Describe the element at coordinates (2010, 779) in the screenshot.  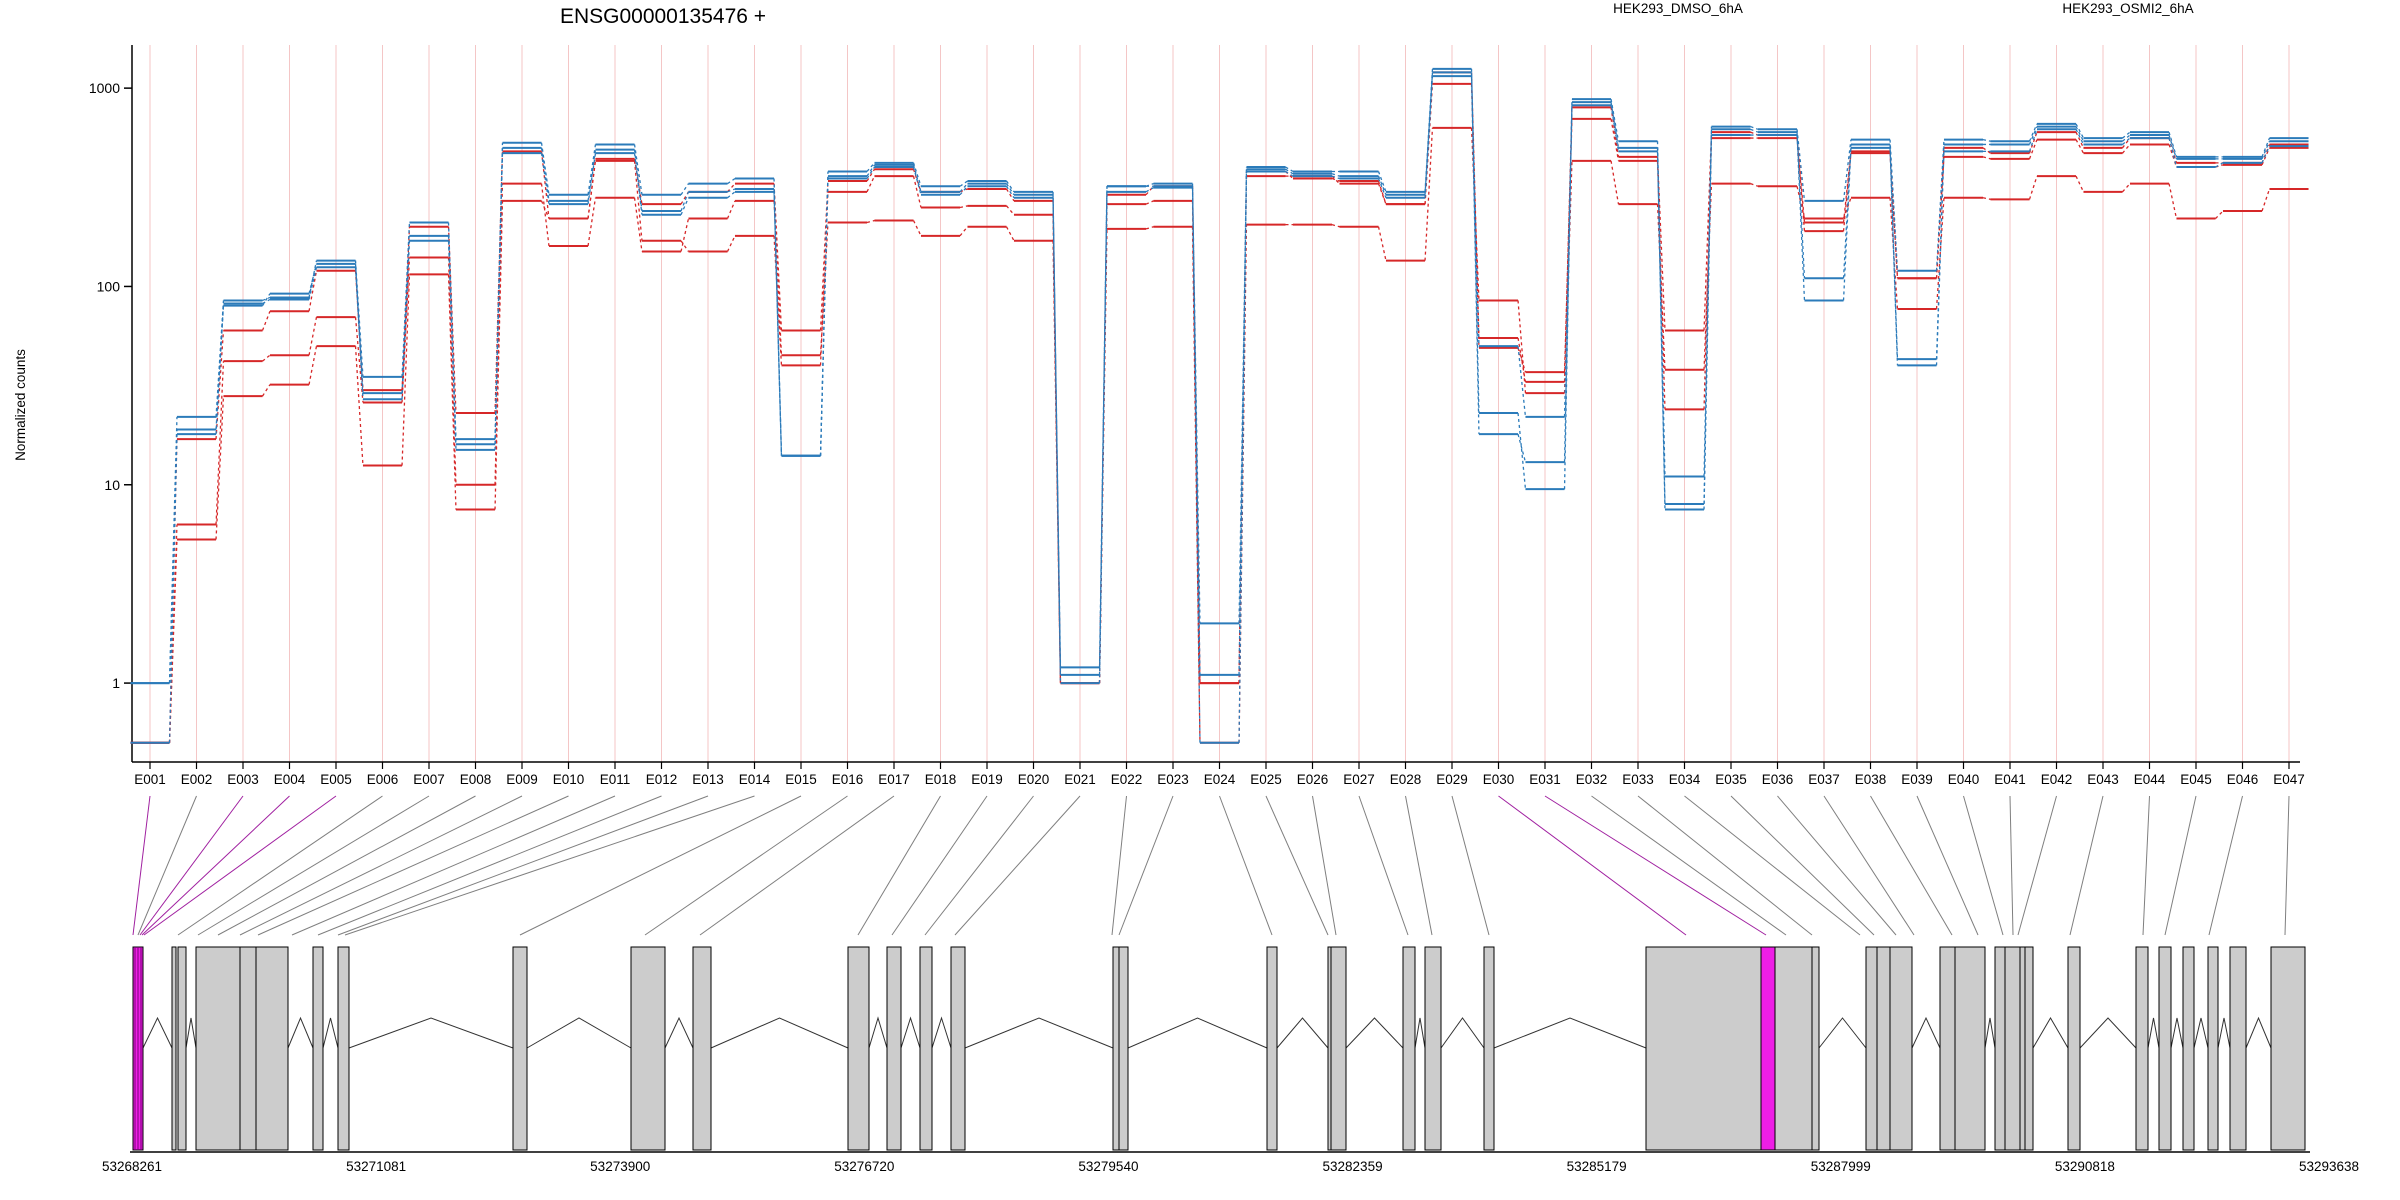
I see `x-tick-label-E041: E041` at that location.